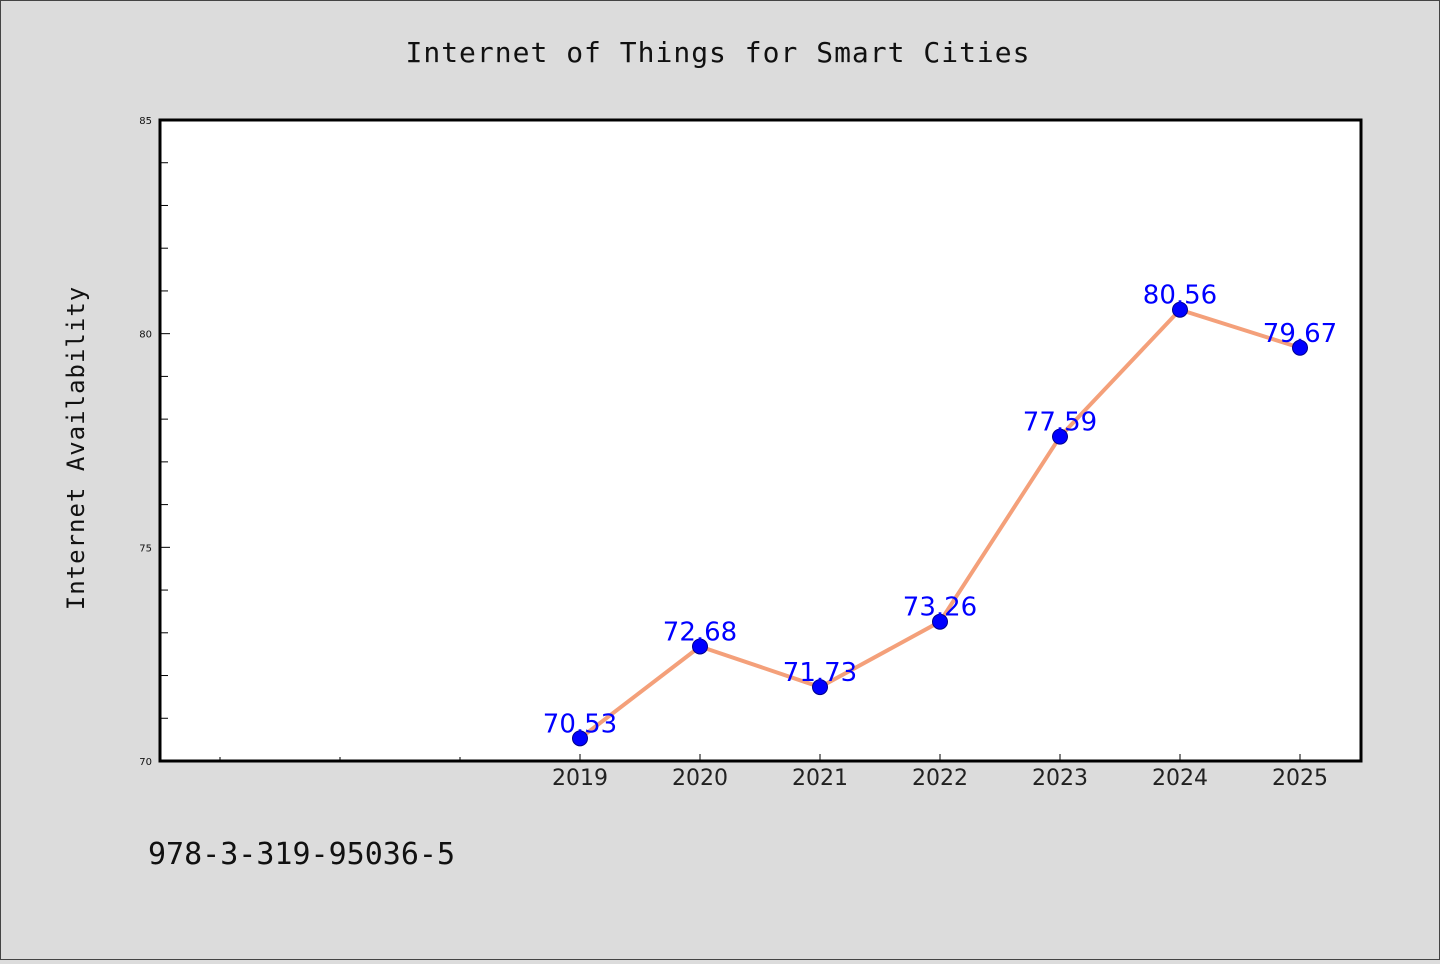 The image size is (1440, 964). I want to click on data-label: 73.26, so click(940, 608).